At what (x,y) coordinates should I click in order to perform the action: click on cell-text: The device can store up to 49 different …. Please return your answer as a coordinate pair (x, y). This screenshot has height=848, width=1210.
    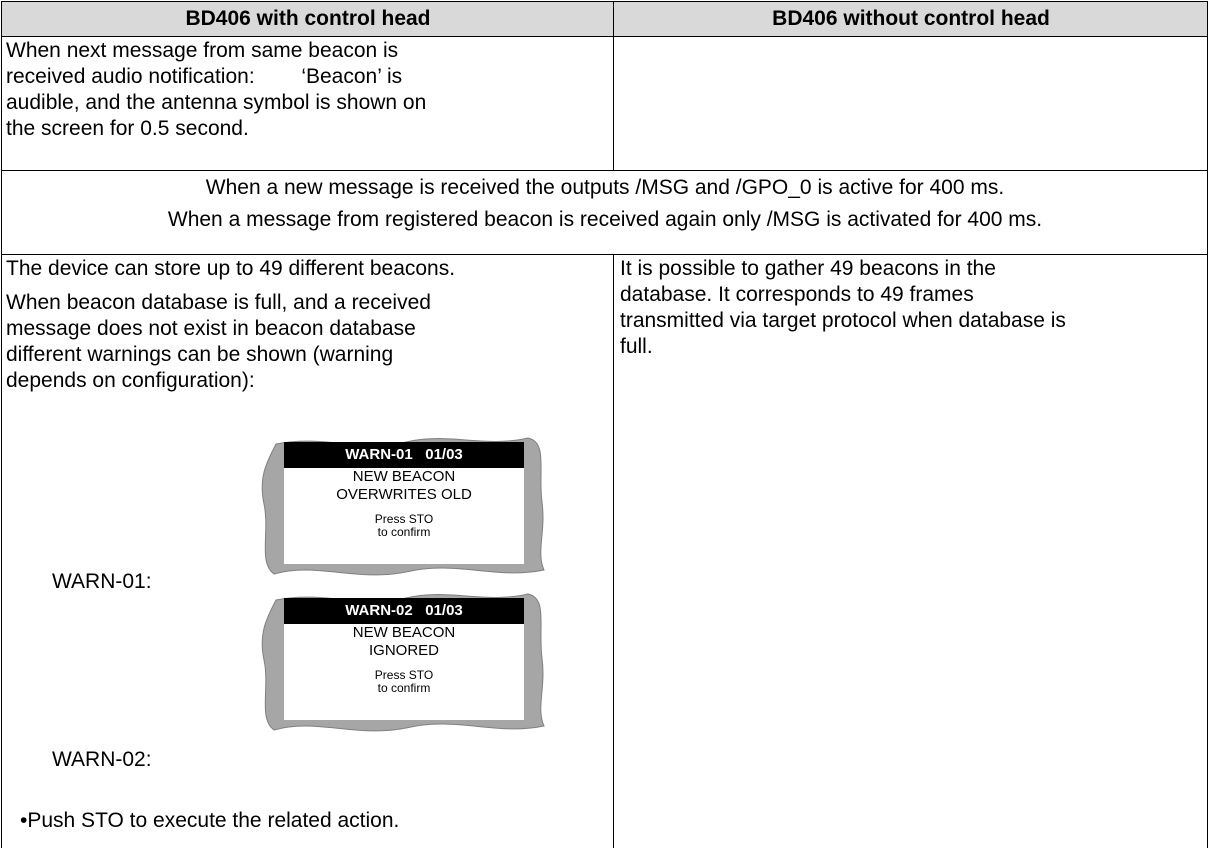
    Looking at the image, I should click on (230, 325).